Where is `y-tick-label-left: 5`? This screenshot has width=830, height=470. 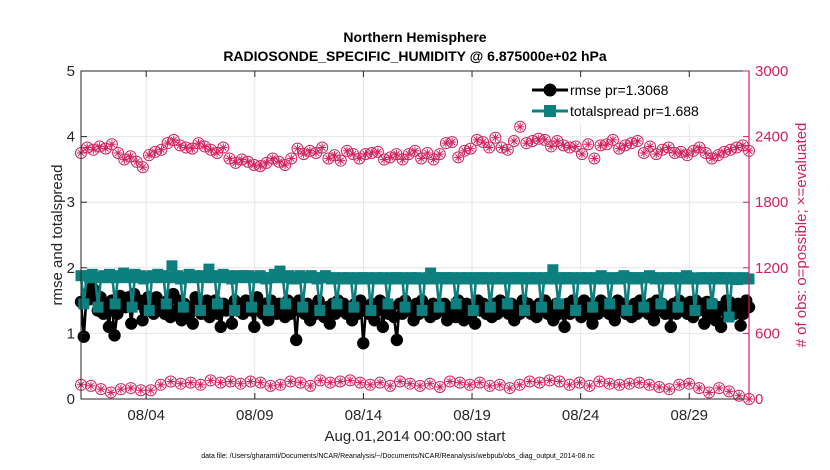 y-tick-label-left: 5 is located at coordinates (71, 71).